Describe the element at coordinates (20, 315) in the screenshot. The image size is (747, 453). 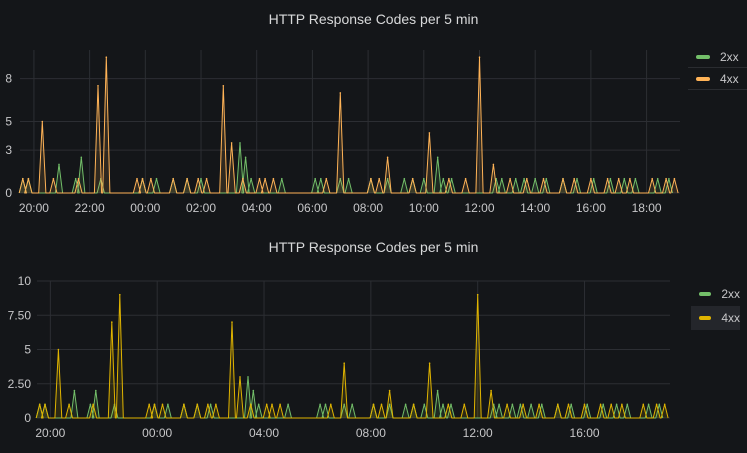
I see `y-tick-label: 7.50` at that location.